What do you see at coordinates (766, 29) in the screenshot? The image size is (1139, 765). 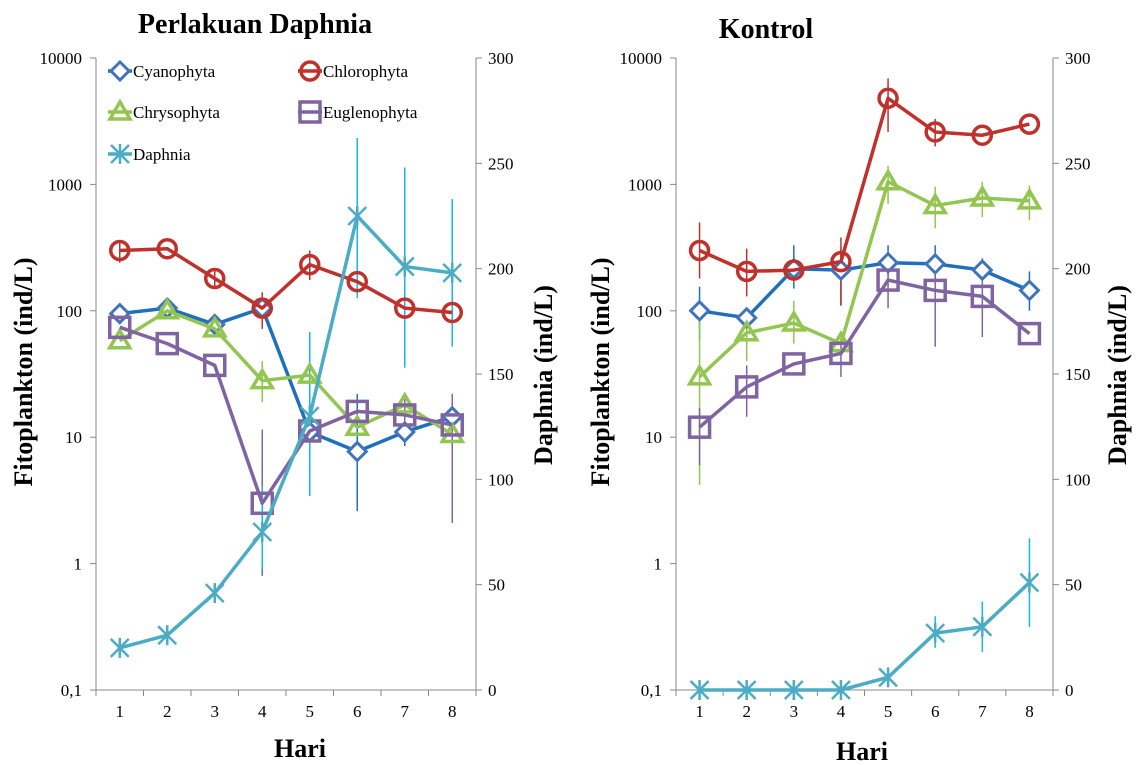 I see `chart-title: Kontrol` at bounding box center [766, 29].